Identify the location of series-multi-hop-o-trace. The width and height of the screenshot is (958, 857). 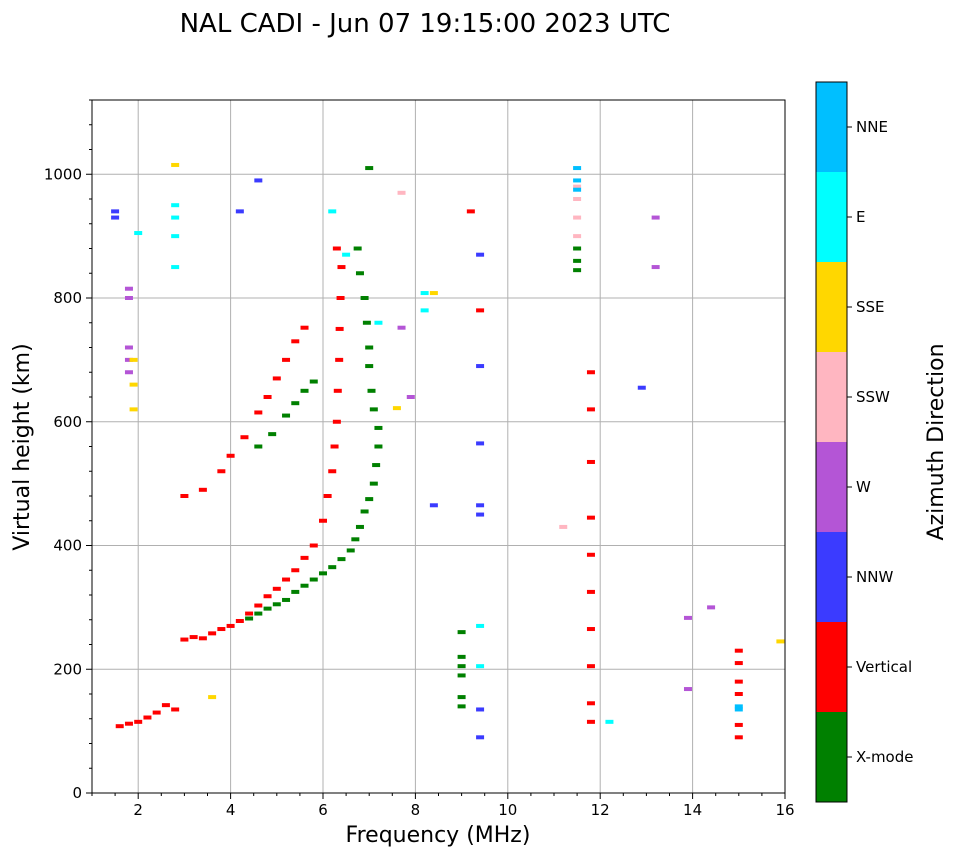
(244, 411).